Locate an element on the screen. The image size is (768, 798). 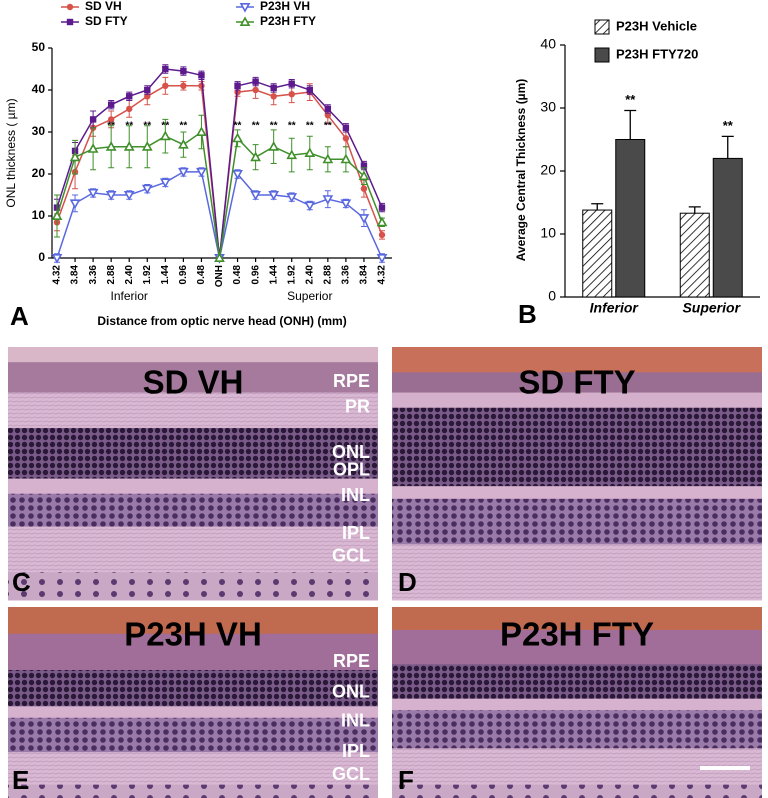
bar is located at coordinates (694, 255).